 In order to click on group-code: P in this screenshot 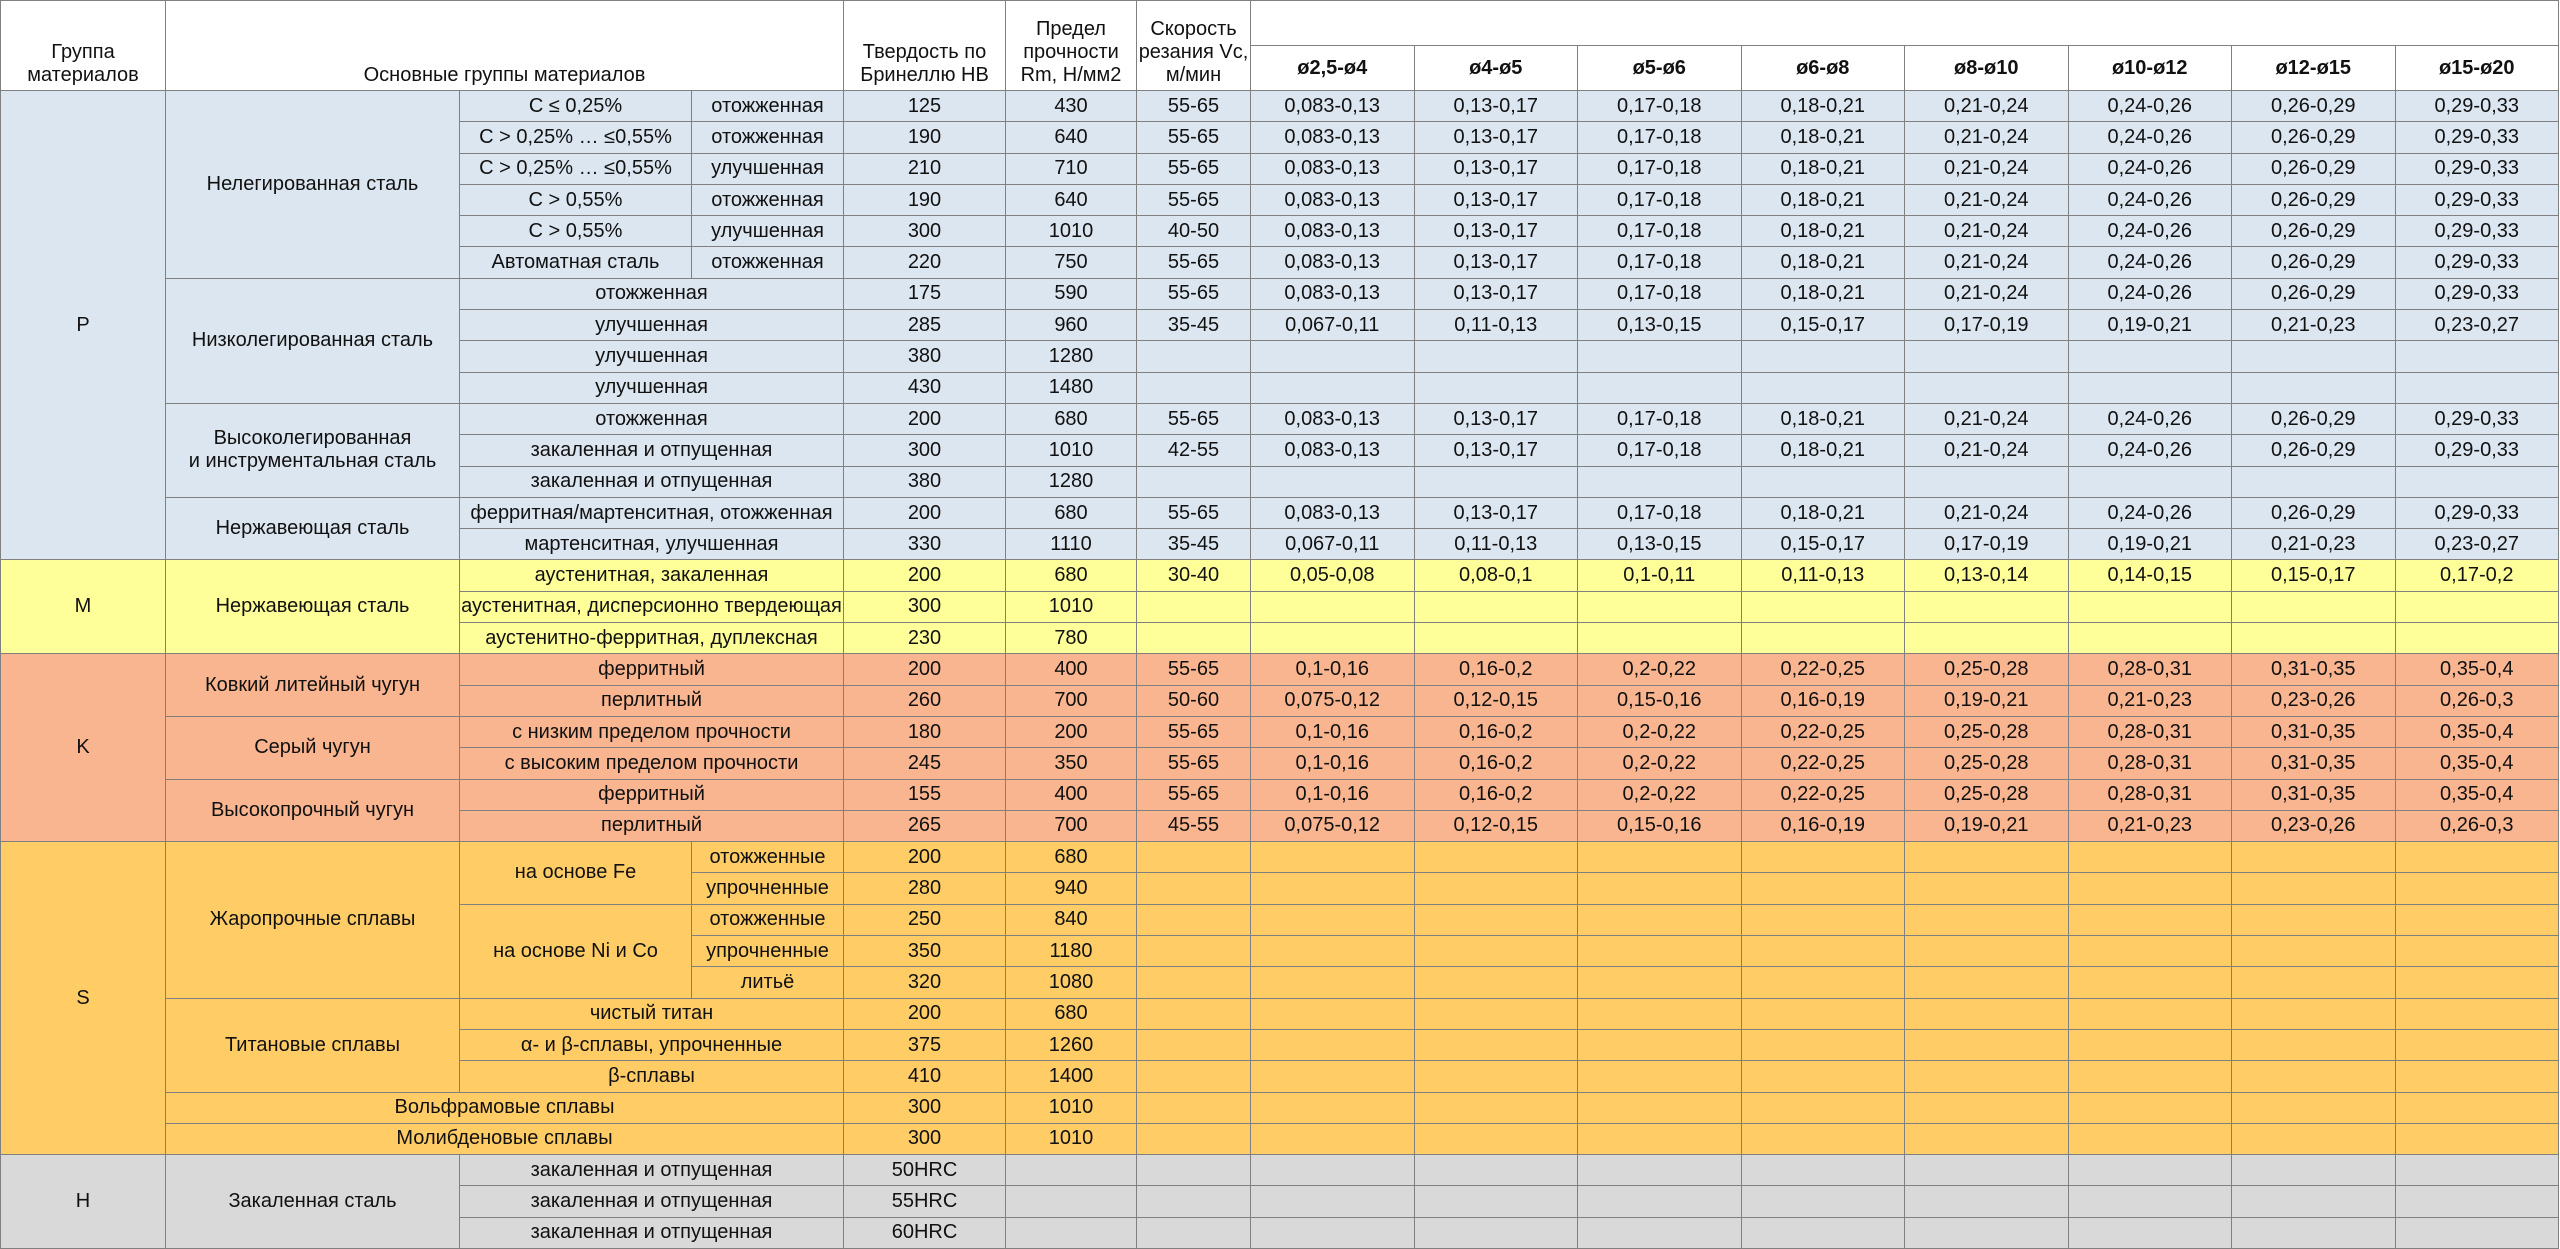, I will do `click(83, 326)`.